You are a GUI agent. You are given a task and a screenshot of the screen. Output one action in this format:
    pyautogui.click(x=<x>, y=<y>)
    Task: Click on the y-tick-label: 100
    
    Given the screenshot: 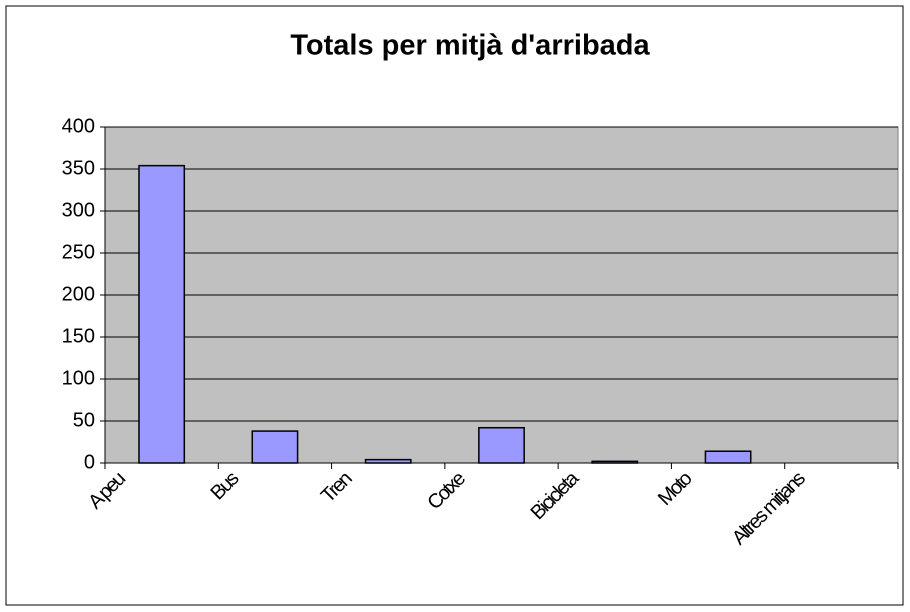 What is the action you would take?
    pyautogui.click(x=78, y=378)
    